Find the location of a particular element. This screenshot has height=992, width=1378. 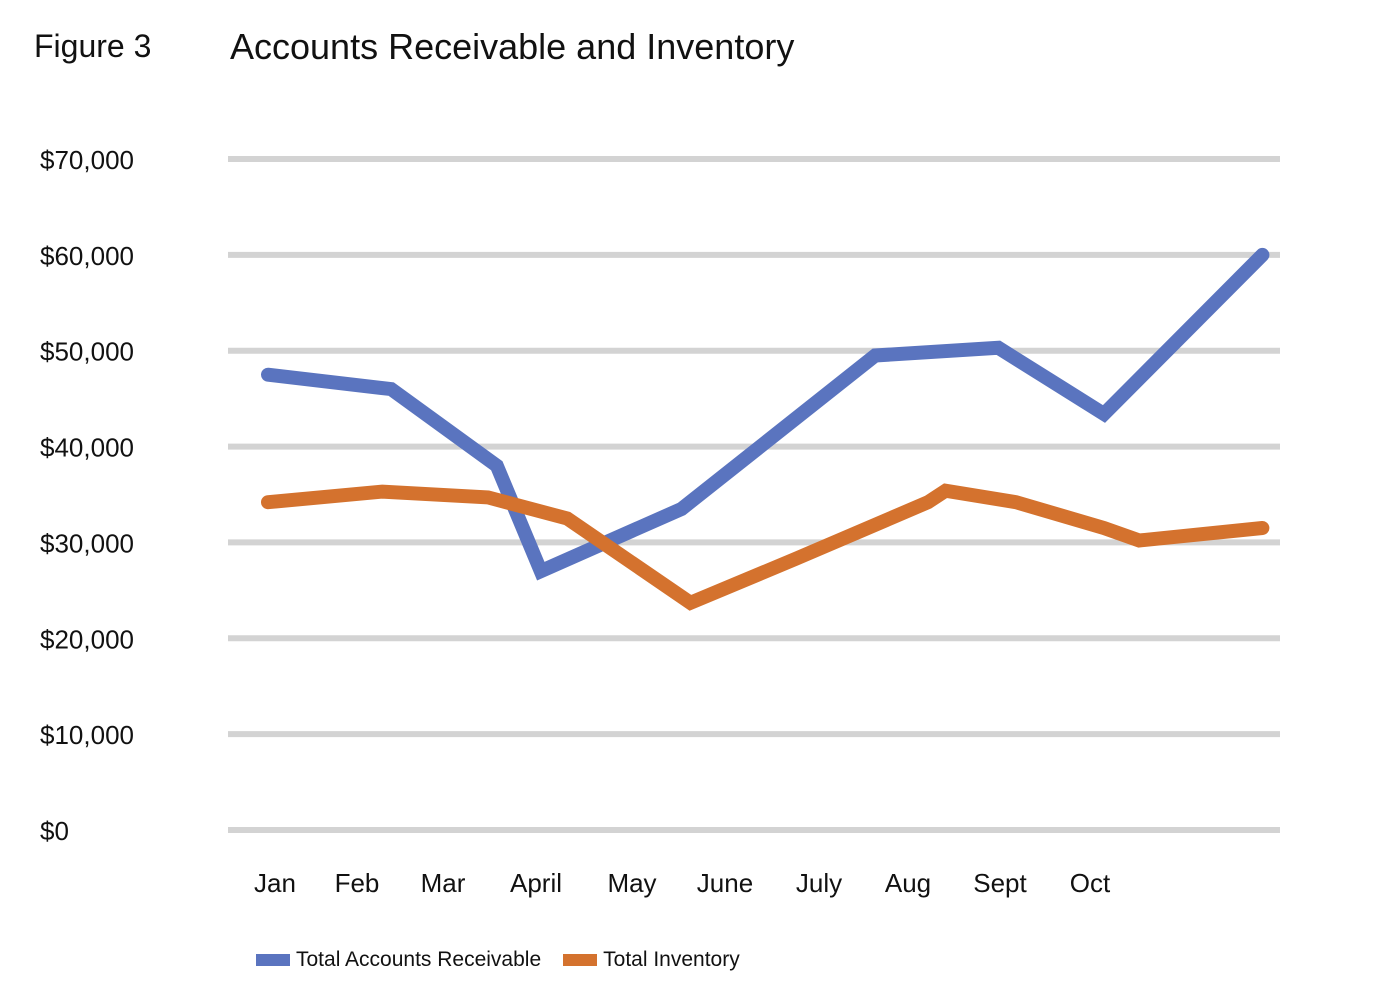

legend-label-inventory: Total Inventory is located at coordinates (671, 959).